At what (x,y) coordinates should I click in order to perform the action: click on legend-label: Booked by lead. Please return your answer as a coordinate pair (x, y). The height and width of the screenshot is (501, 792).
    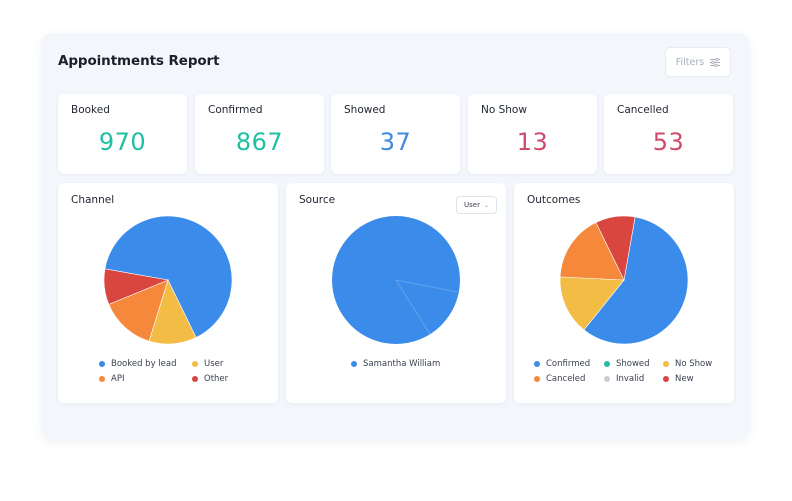
    Looking at the image, I should click on (144, 364).